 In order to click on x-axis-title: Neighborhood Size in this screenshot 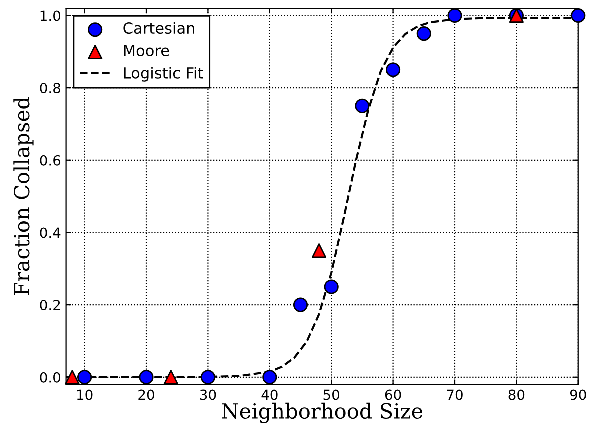, I will do `click(322, 413)`.